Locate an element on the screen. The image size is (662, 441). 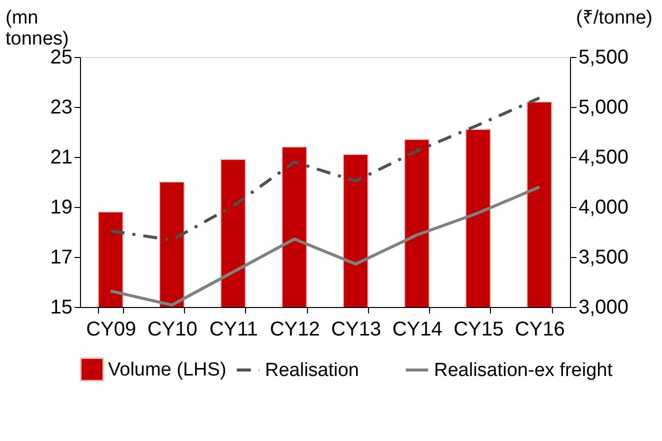
legend-label: Realisation-ex freight is located at coordinates (524, 370).